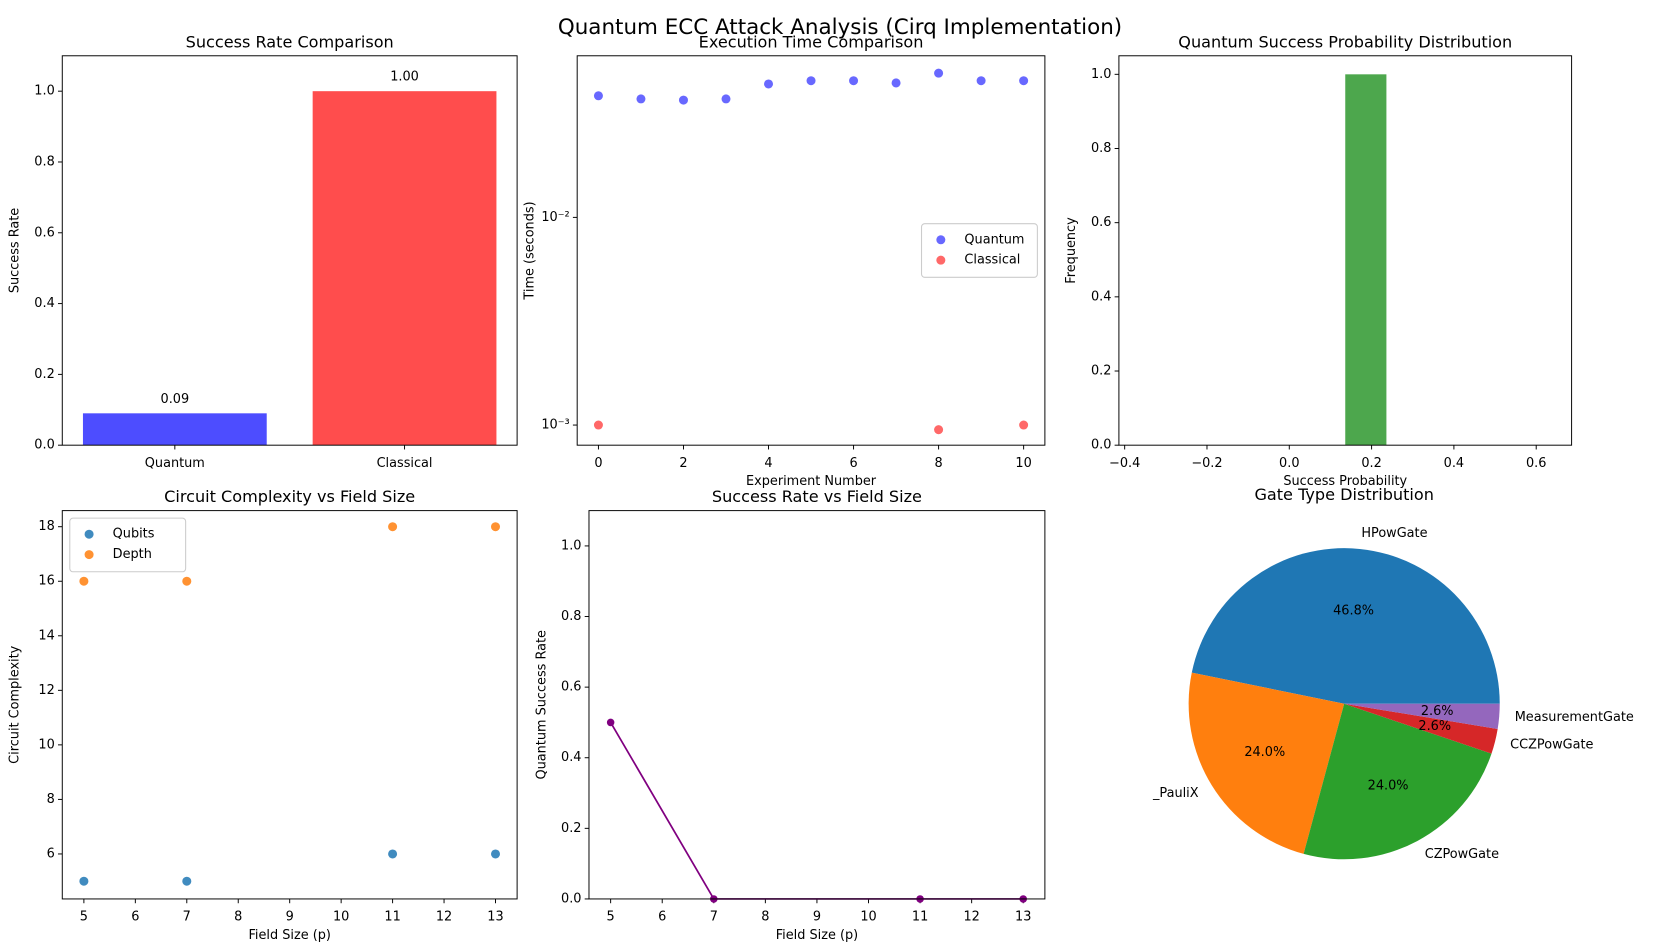 This screenshot has height=944, width=1680. What do you see at coordinates (290, 917) in the screenshot?
I see `x-tick-label: 9` at bounding box center [290, 917].